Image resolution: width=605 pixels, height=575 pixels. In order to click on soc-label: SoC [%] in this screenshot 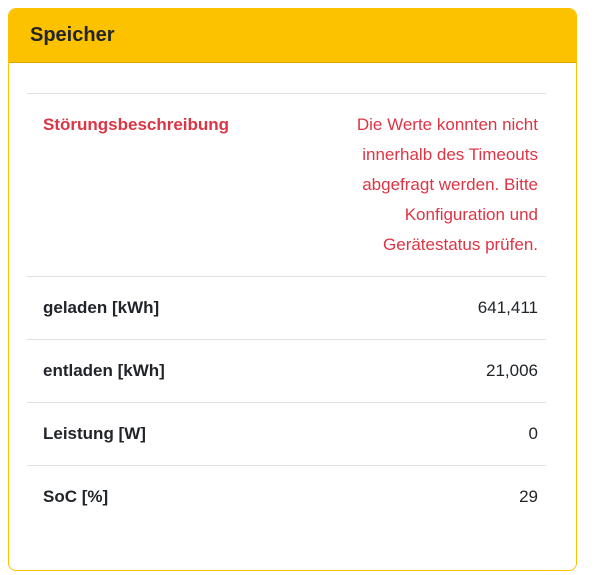, I will do `click(165, 496)`.